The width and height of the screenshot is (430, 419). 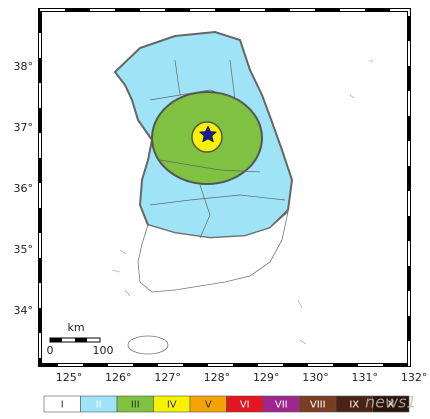 What do you see at coordinates (318, 405) in the screenshot?
I see `legend-label: VIII` at bounding box center [318, 405].